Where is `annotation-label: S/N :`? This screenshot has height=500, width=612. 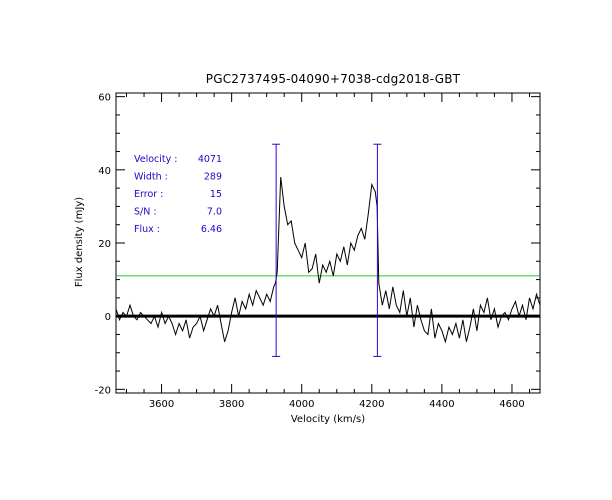
annotation-label: S/N : is located at coordinates (145, 212).